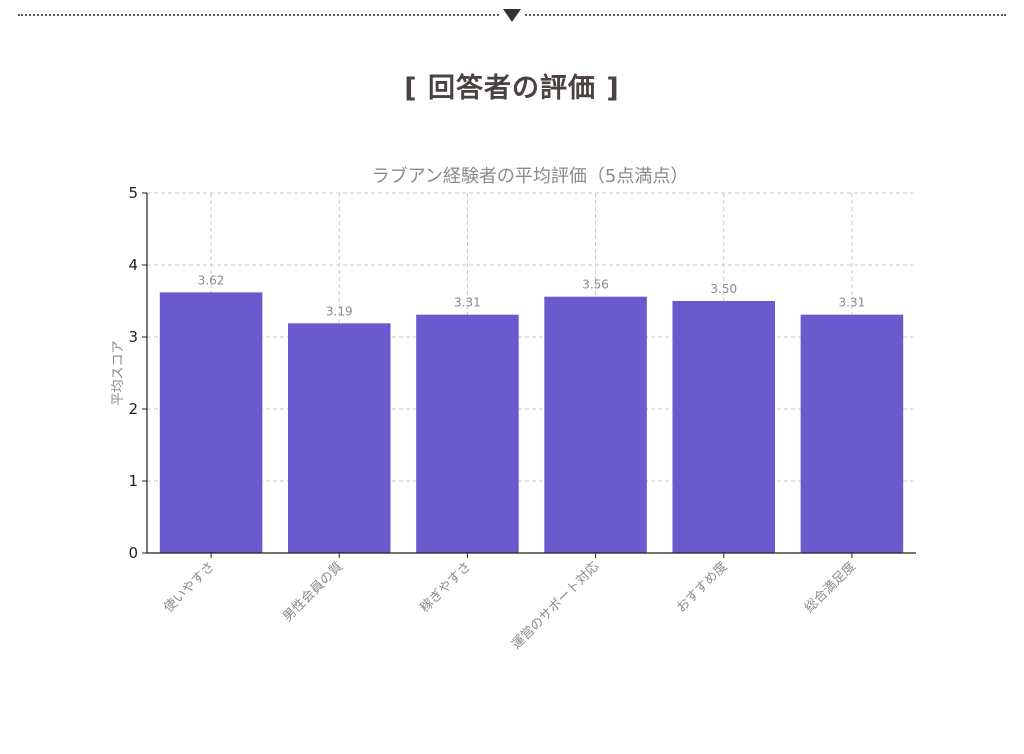 This screenshot has height=754, width=1024. Describe the element at coordinates (595, 285) in the screenshot. I see `bar-value-label: 3.56` at that location.